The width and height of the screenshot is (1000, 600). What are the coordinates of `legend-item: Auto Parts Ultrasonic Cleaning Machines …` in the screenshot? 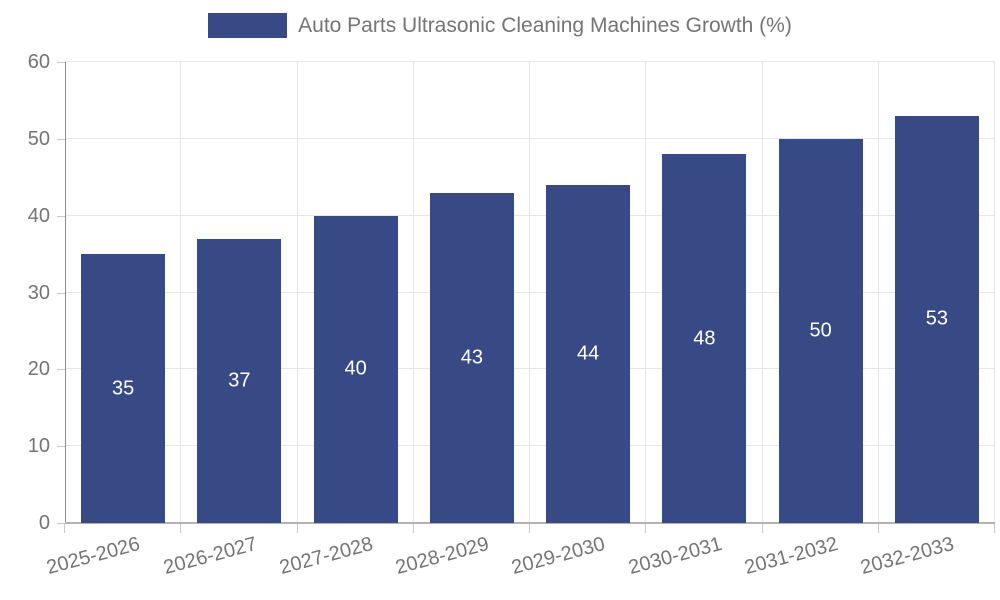 It's located at (500, 25).